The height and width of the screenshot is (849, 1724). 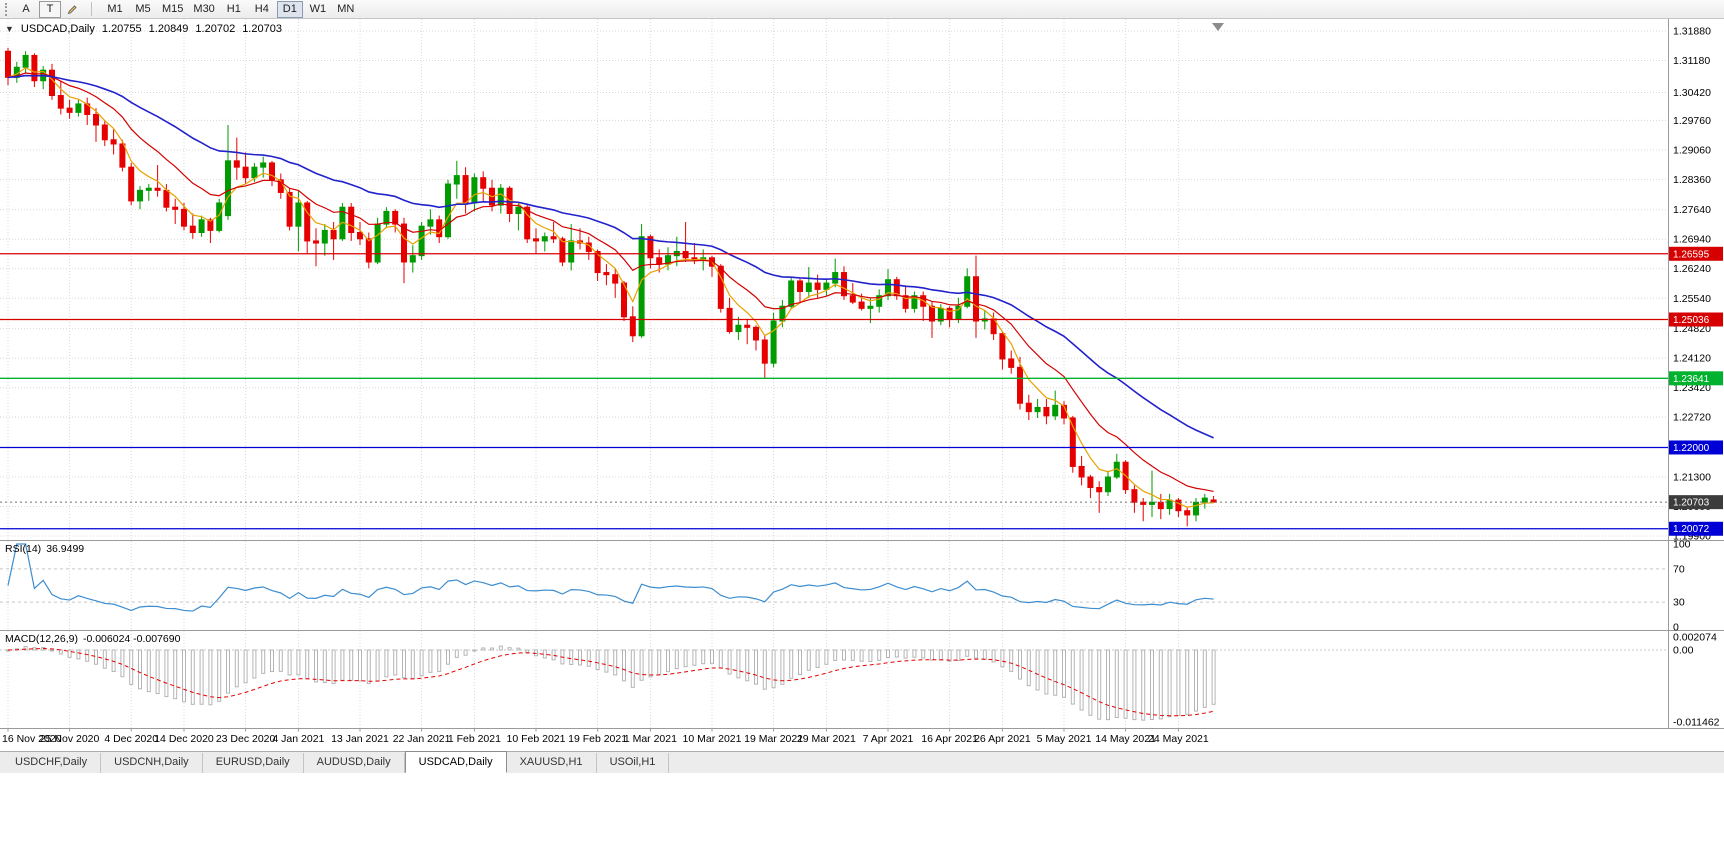 What do you see at coordinates (168, 29) in the screenshot?
I see `ohlc-high: 1.20849` at bounding box center [168, 29].